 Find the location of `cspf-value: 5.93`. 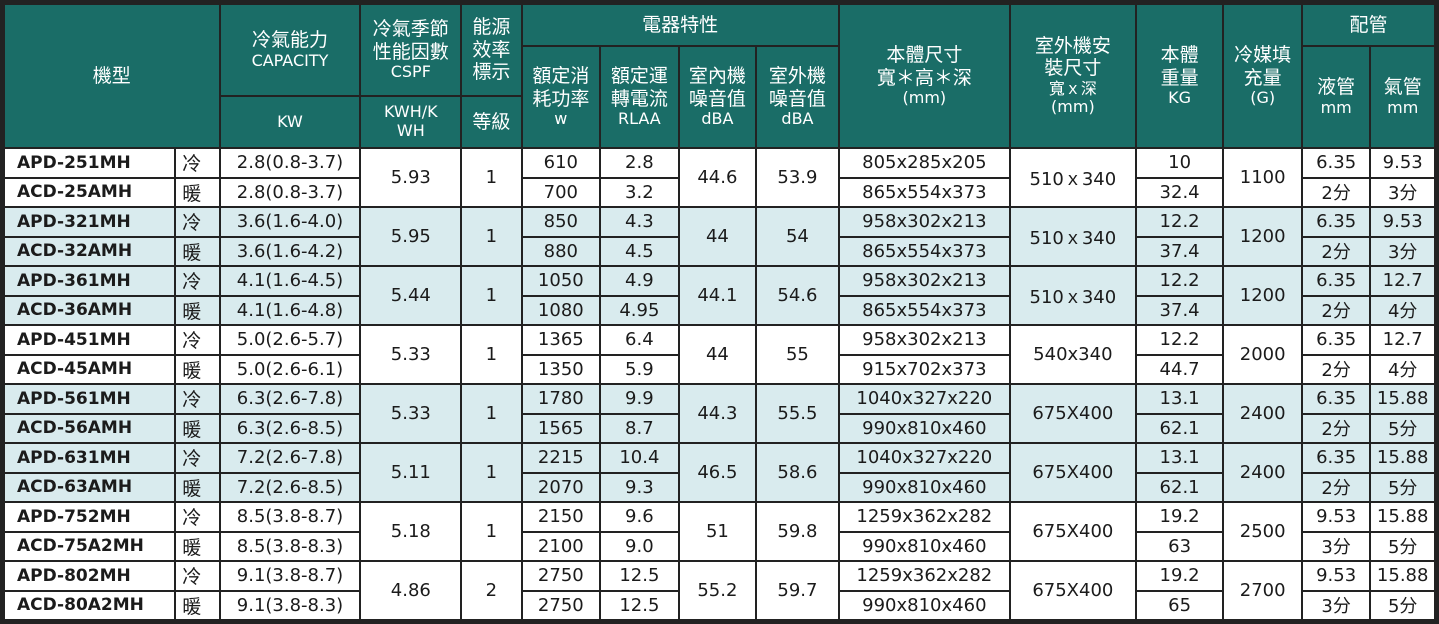

cspf-value: 5.93 is located at coordinates (411, 177).